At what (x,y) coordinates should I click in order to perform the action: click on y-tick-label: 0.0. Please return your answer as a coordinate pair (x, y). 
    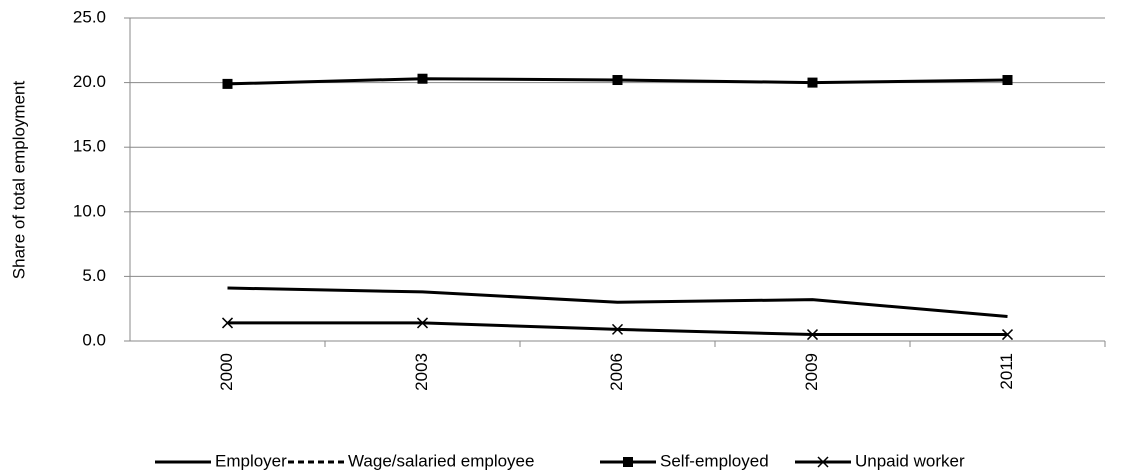
    Looking at the image, I should click on (94, 339).